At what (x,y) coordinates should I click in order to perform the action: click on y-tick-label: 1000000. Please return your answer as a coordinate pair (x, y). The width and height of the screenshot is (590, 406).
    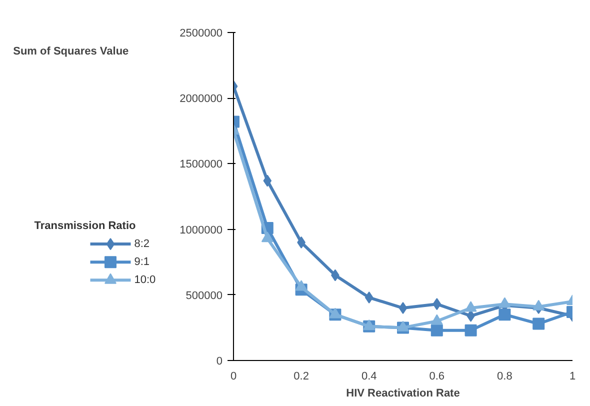
    Looking at the image, I should click on (201, 230).